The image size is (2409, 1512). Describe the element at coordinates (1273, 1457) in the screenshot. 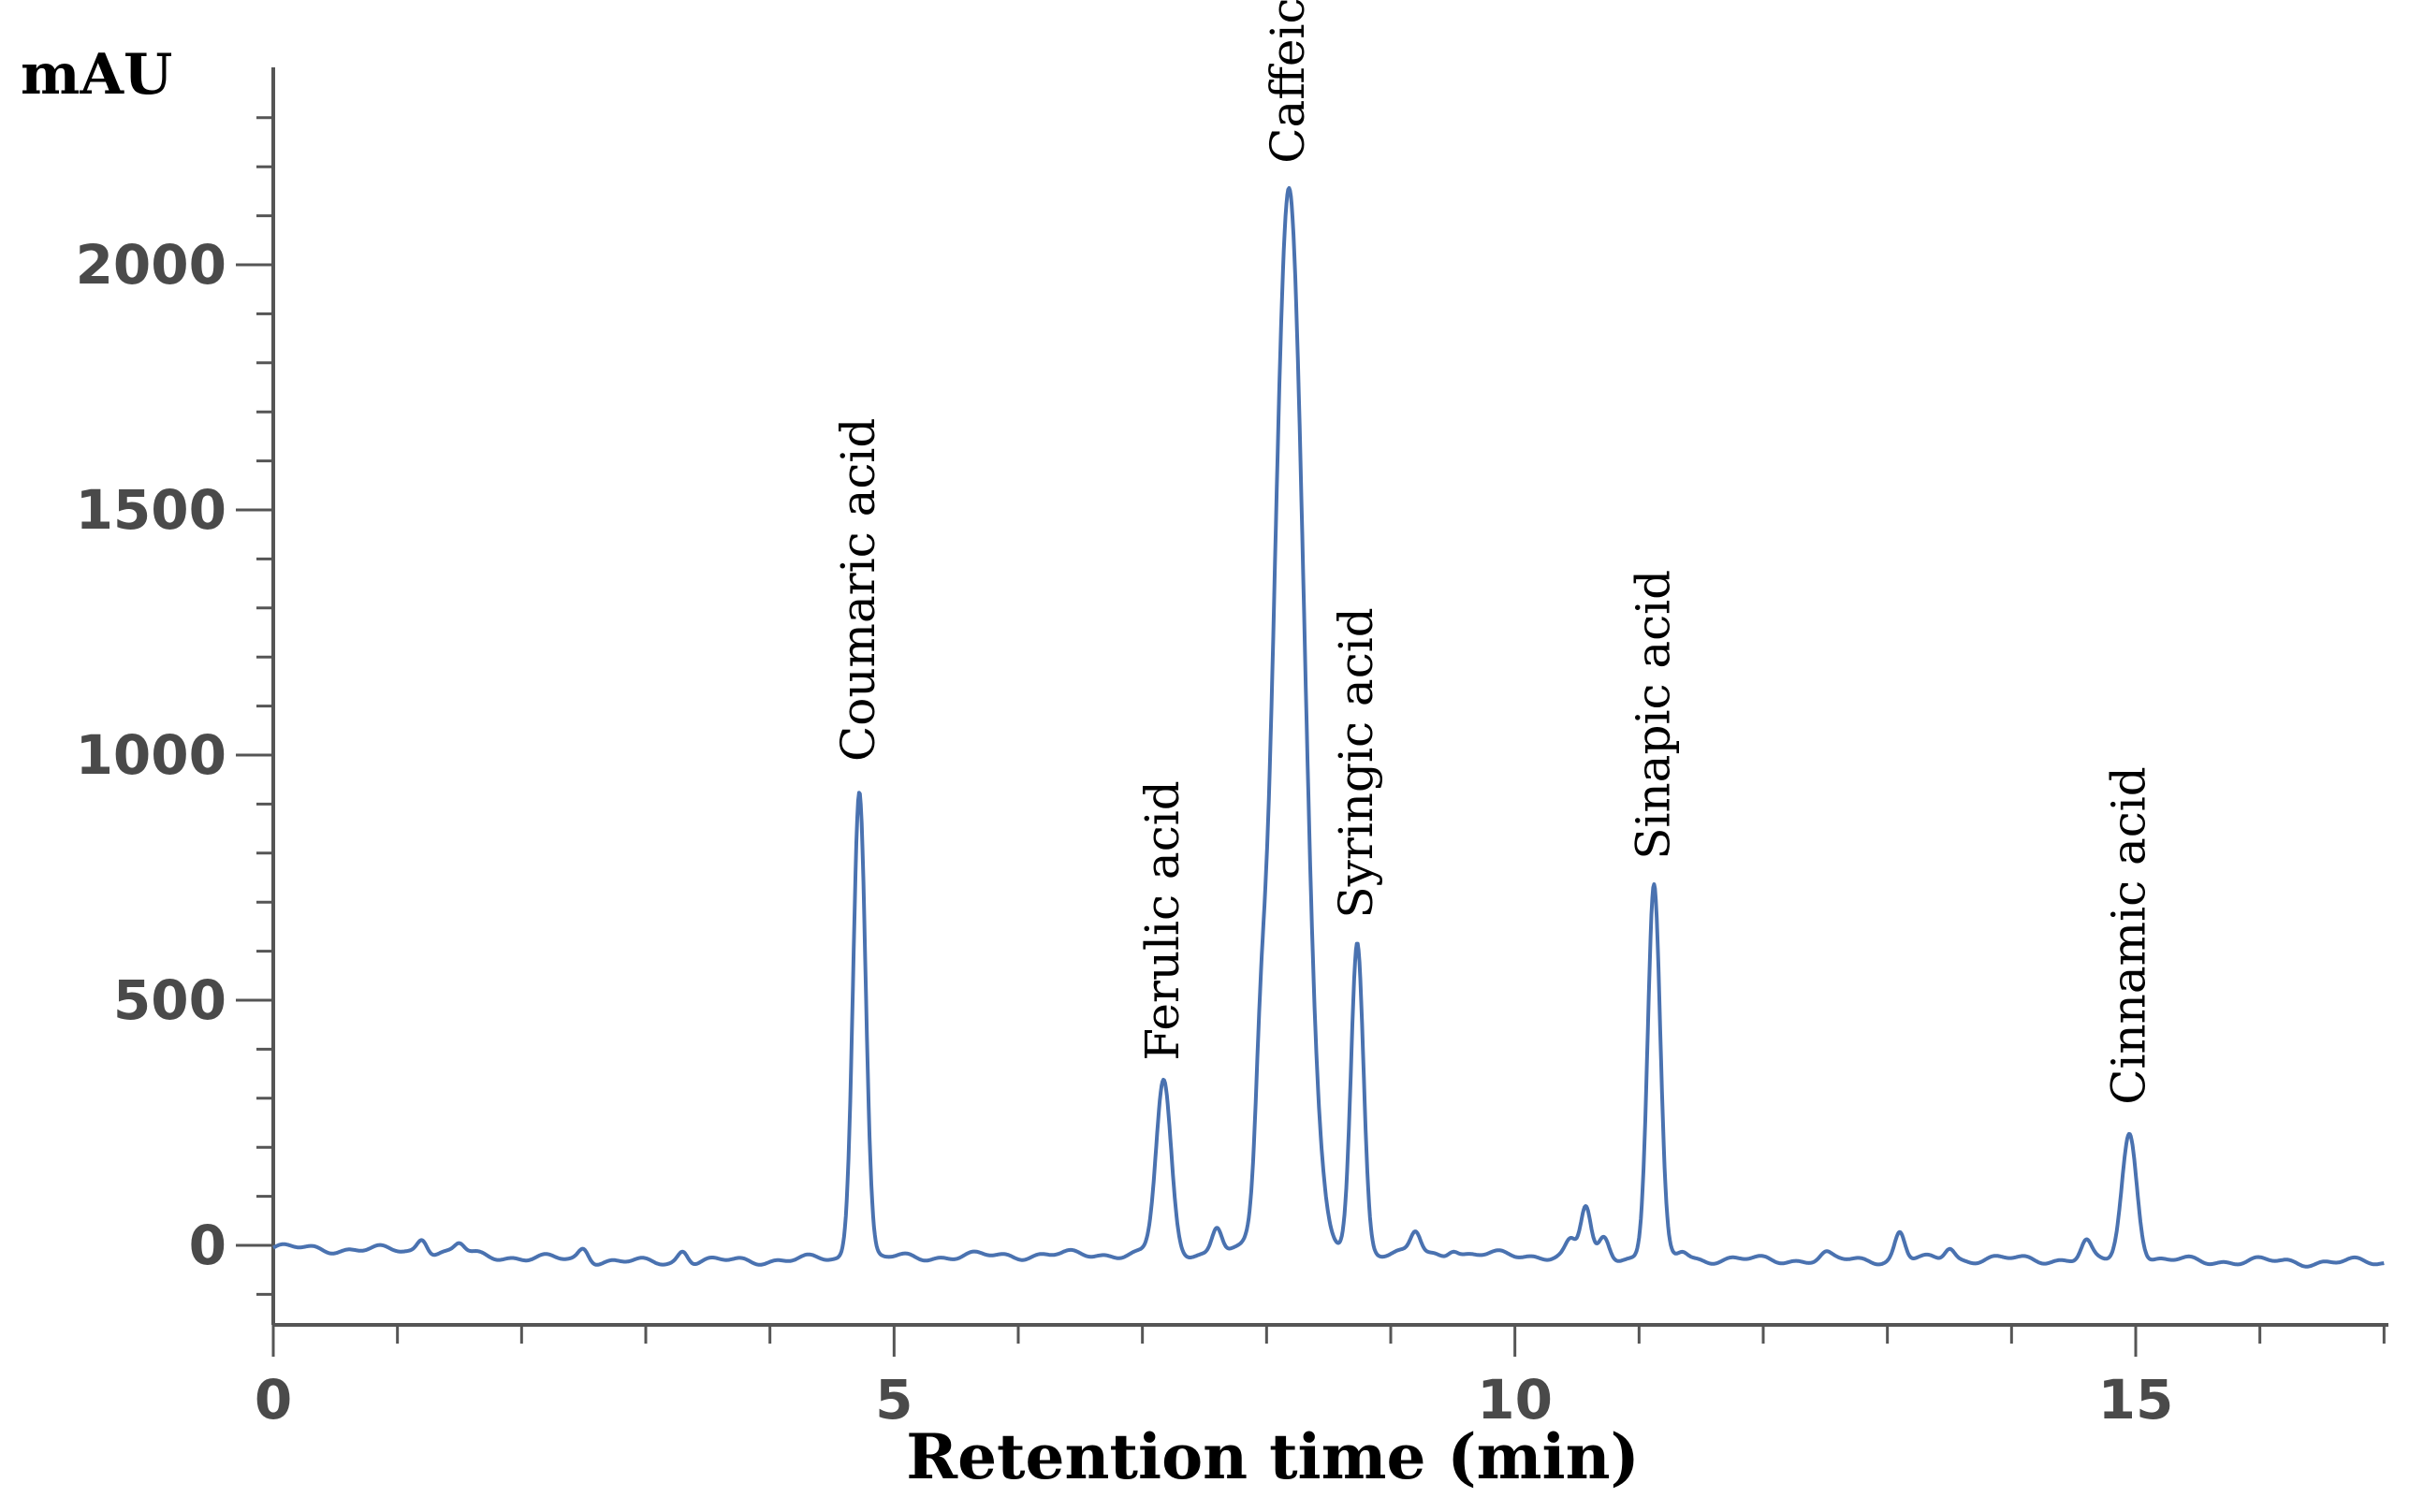

I see `x-axis-title: Retention time (min)` at that location.